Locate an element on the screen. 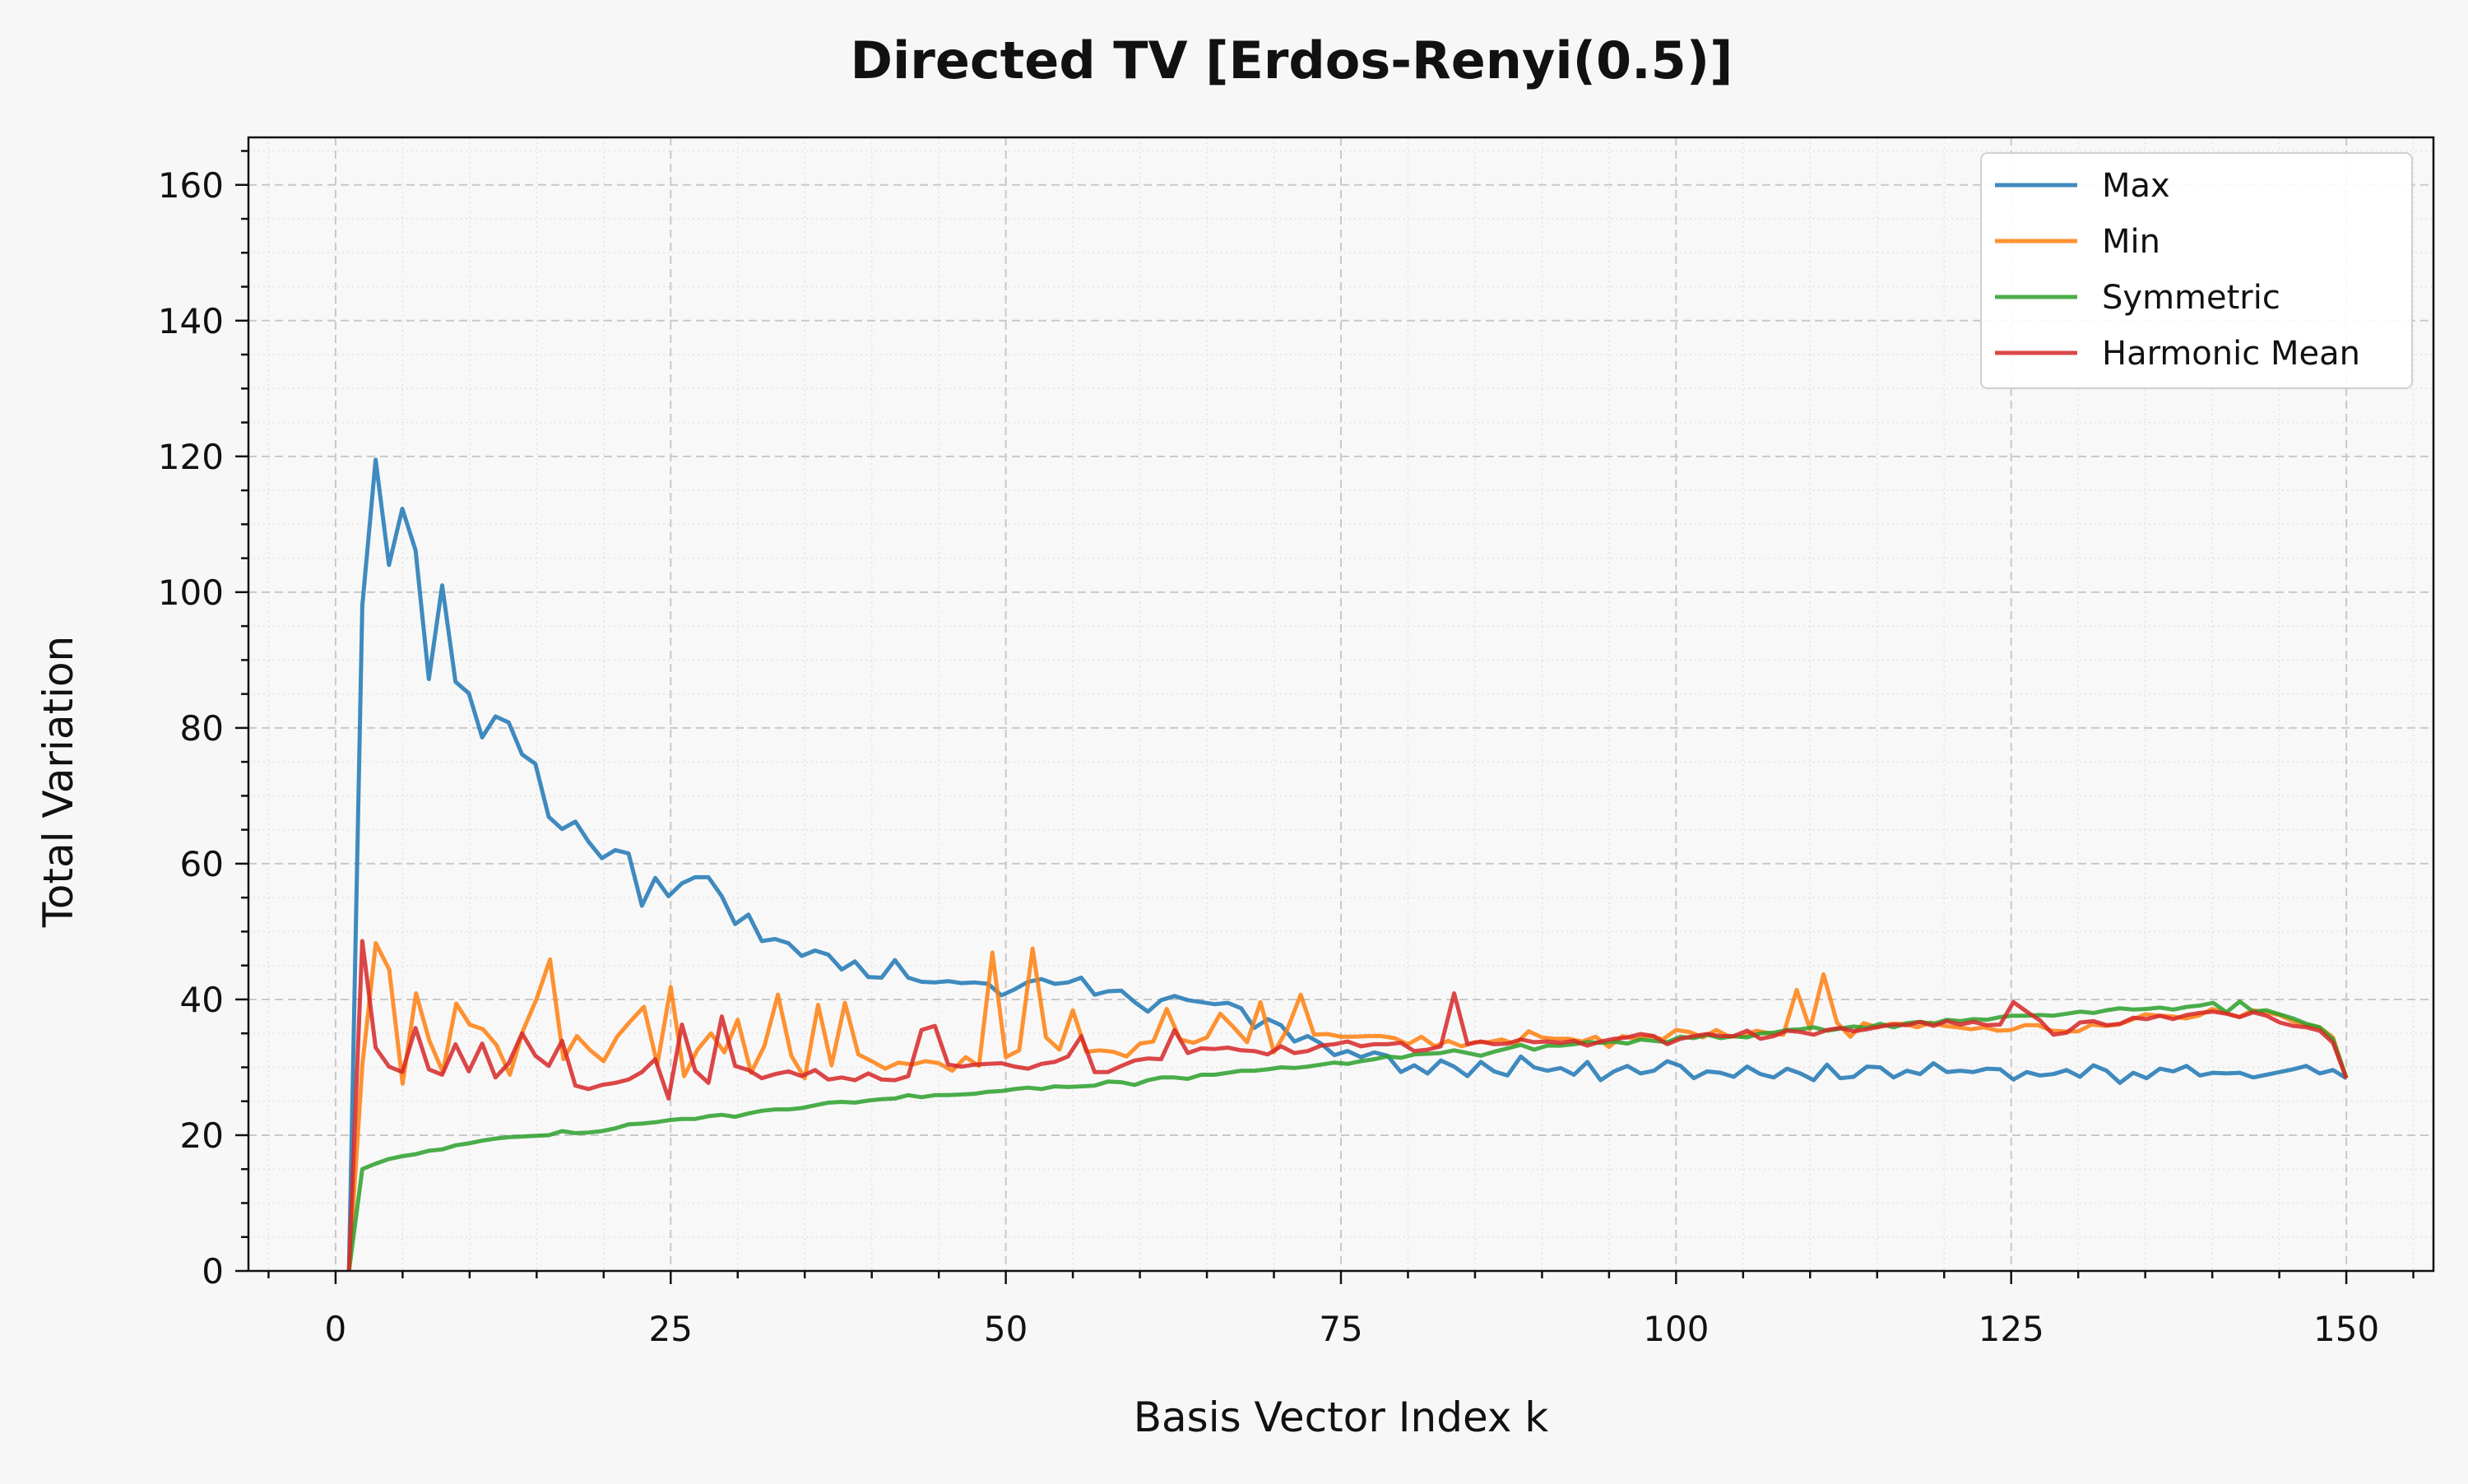 Image resolution: width=2468 pixels, height=1484 pixels. legend-label: Harmonic Mean is located at coordinates (2231, 354).